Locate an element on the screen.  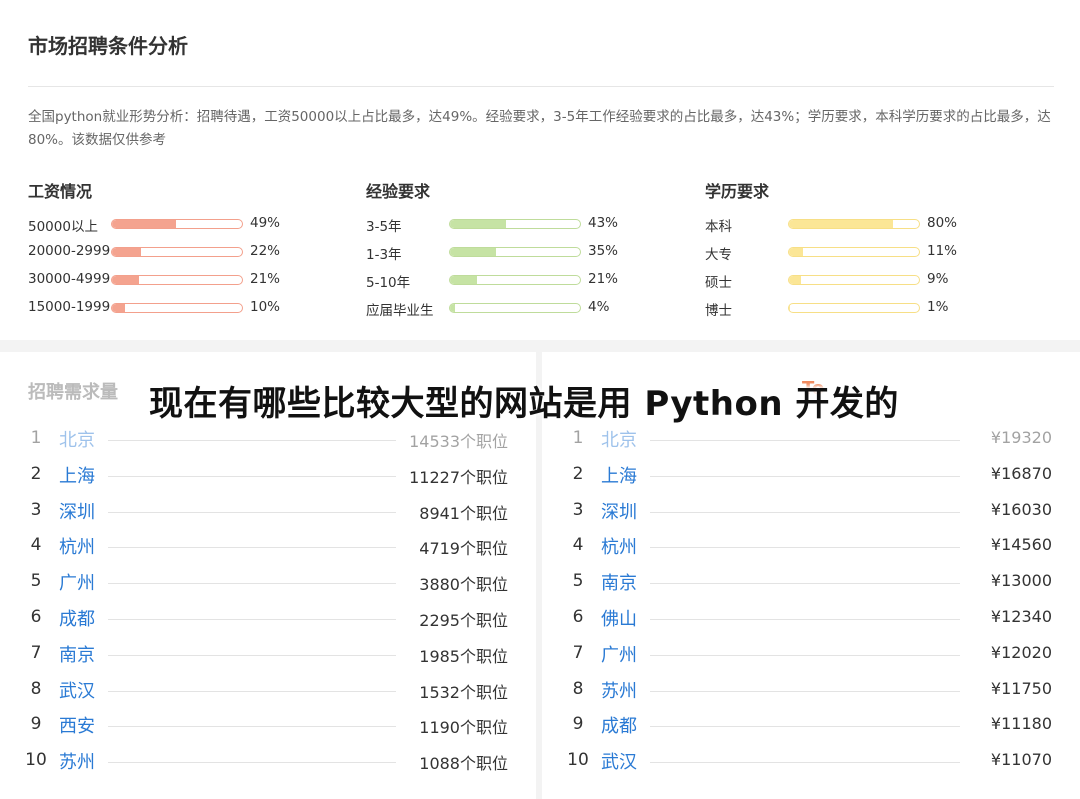
table-row: 8 苏州 ¥11750 is located at coordinates (811, 690).